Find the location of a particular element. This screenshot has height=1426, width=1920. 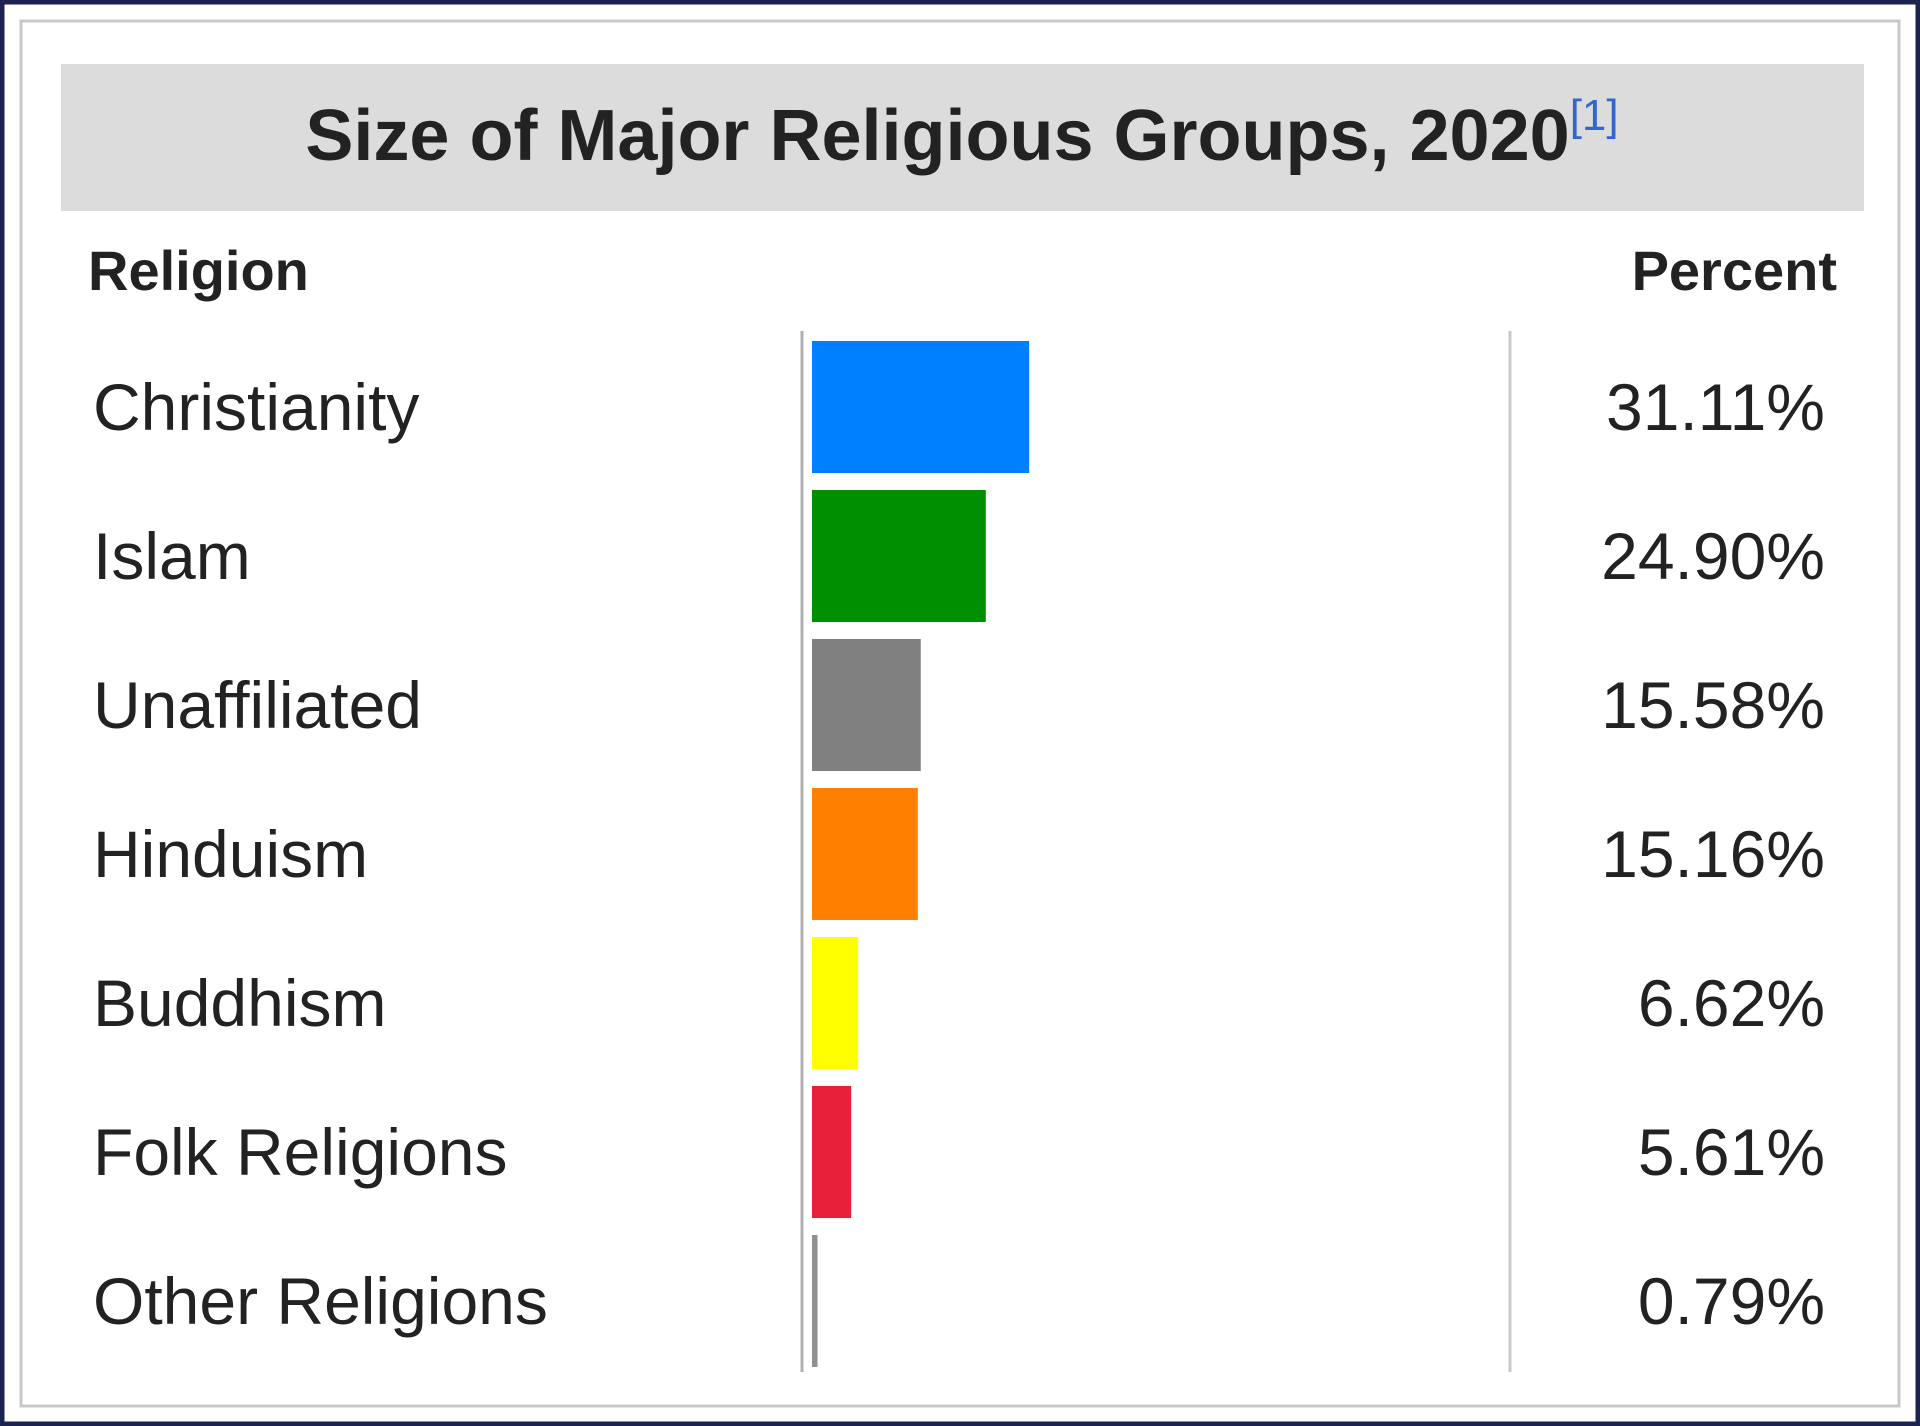

title-text: Size of Major Religious Groups, 2020 is located at coordinates (937, 136).